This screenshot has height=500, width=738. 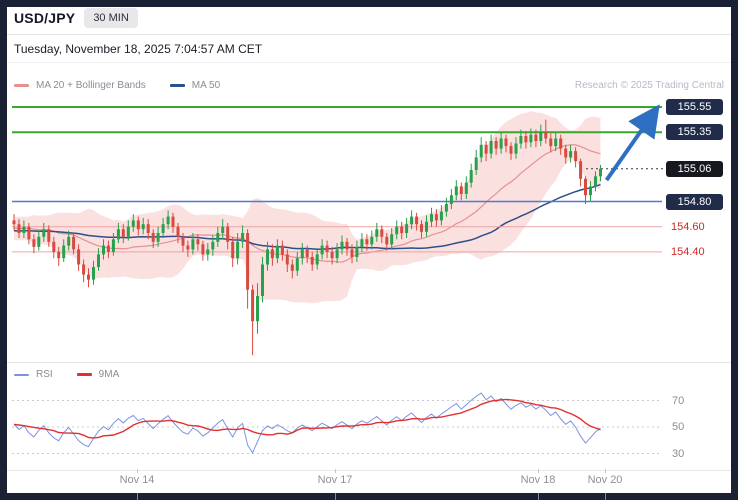 I want to click on x-axis-label-nov-14: Nov 14, so click(x=137, y=480).